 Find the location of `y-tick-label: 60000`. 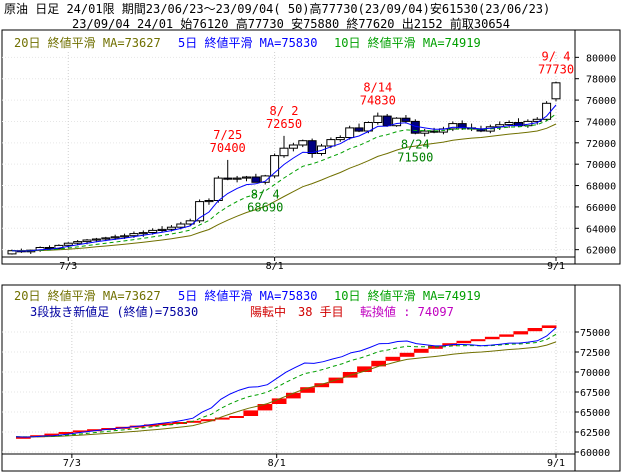

y-tick-label: 60000 is located at coordinates (595, 453).